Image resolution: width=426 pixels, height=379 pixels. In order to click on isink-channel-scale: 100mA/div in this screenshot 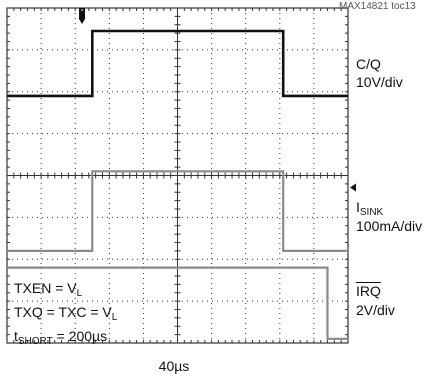, I will do `click(389, 226)`.